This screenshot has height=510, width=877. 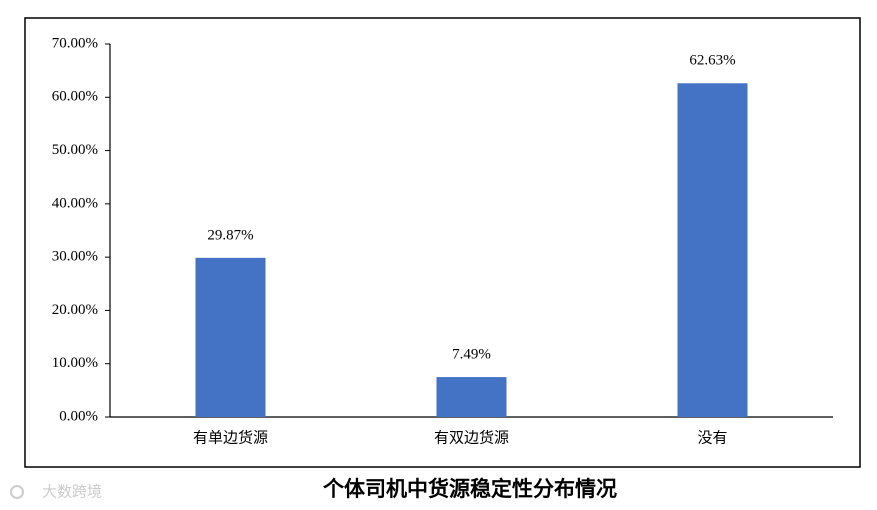 I want to click on y-tick-label: 50.00%, so click(x=75, y=150).